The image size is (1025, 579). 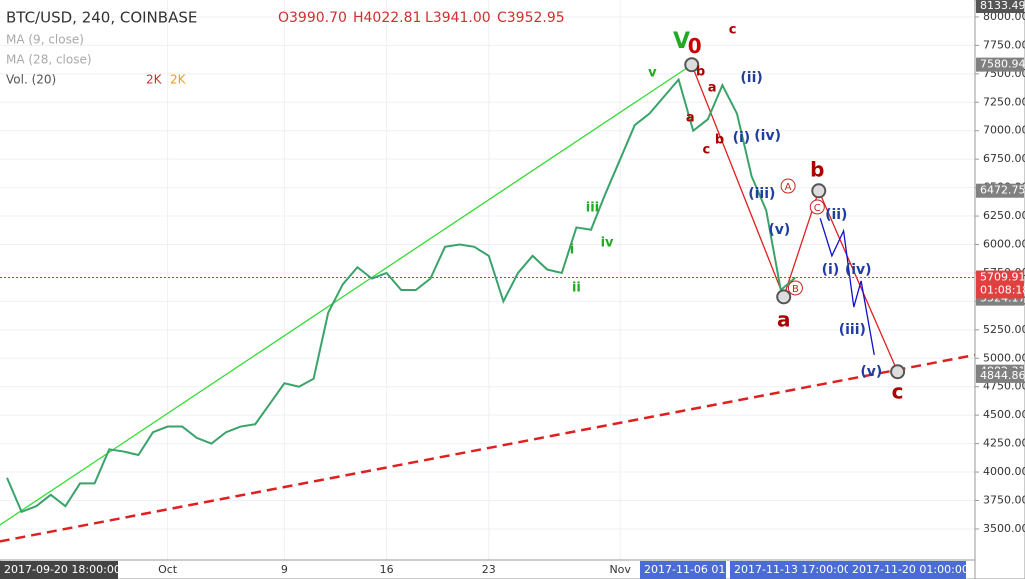 What do you see at coordinates (1004, 44) in the screenshot?
I see `y-tick-label: 7750.00` at bounding box center [1004, 44].